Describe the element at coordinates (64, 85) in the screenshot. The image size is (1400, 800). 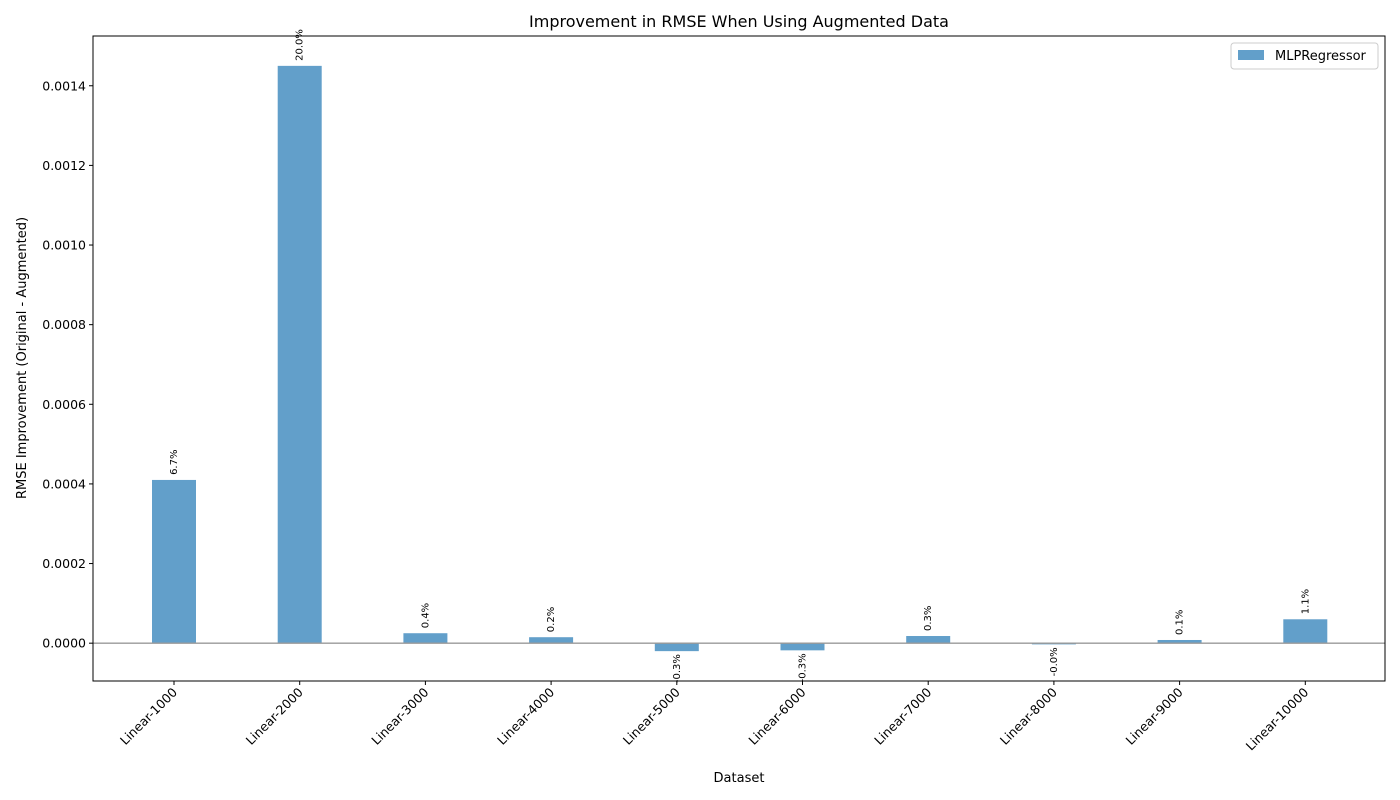
I see `y-tick-label: 0.0014` at that location.